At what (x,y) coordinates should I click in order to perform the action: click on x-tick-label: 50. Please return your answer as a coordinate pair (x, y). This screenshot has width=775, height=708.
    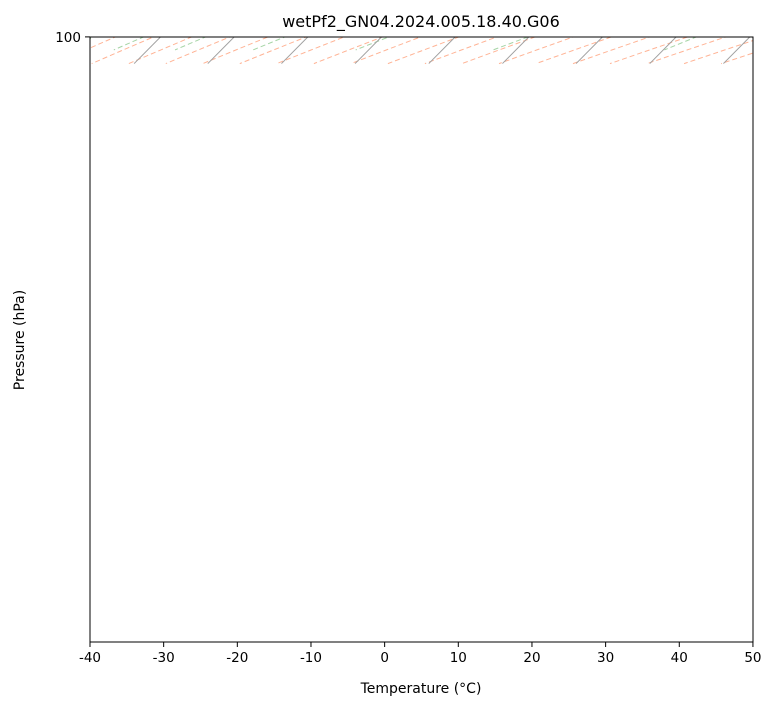
    Looking at the image, I should click on (752, 658).